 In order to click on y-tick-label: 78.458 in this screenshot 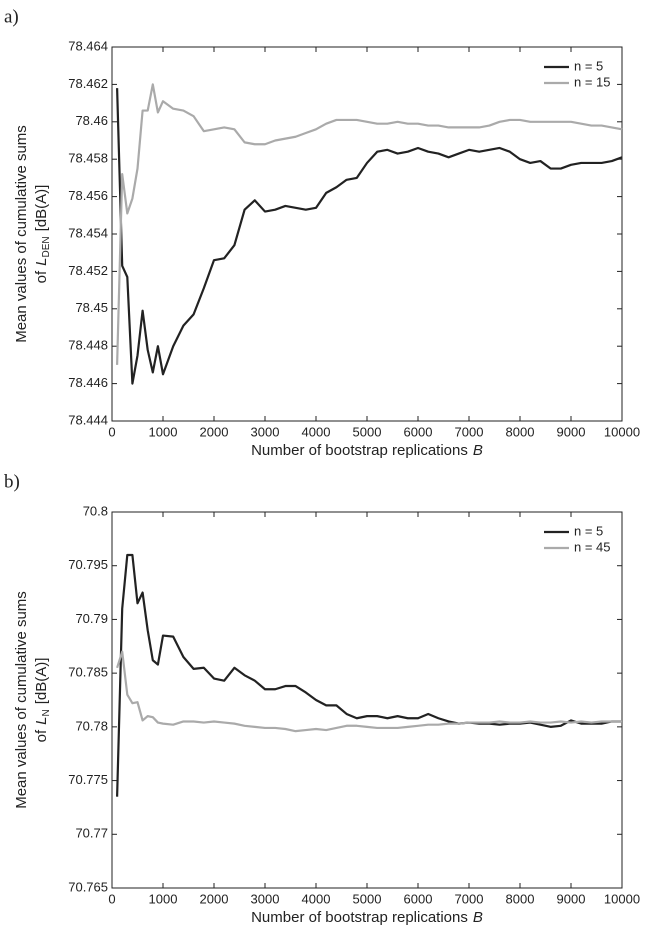, I will do `click(88, 158)`.